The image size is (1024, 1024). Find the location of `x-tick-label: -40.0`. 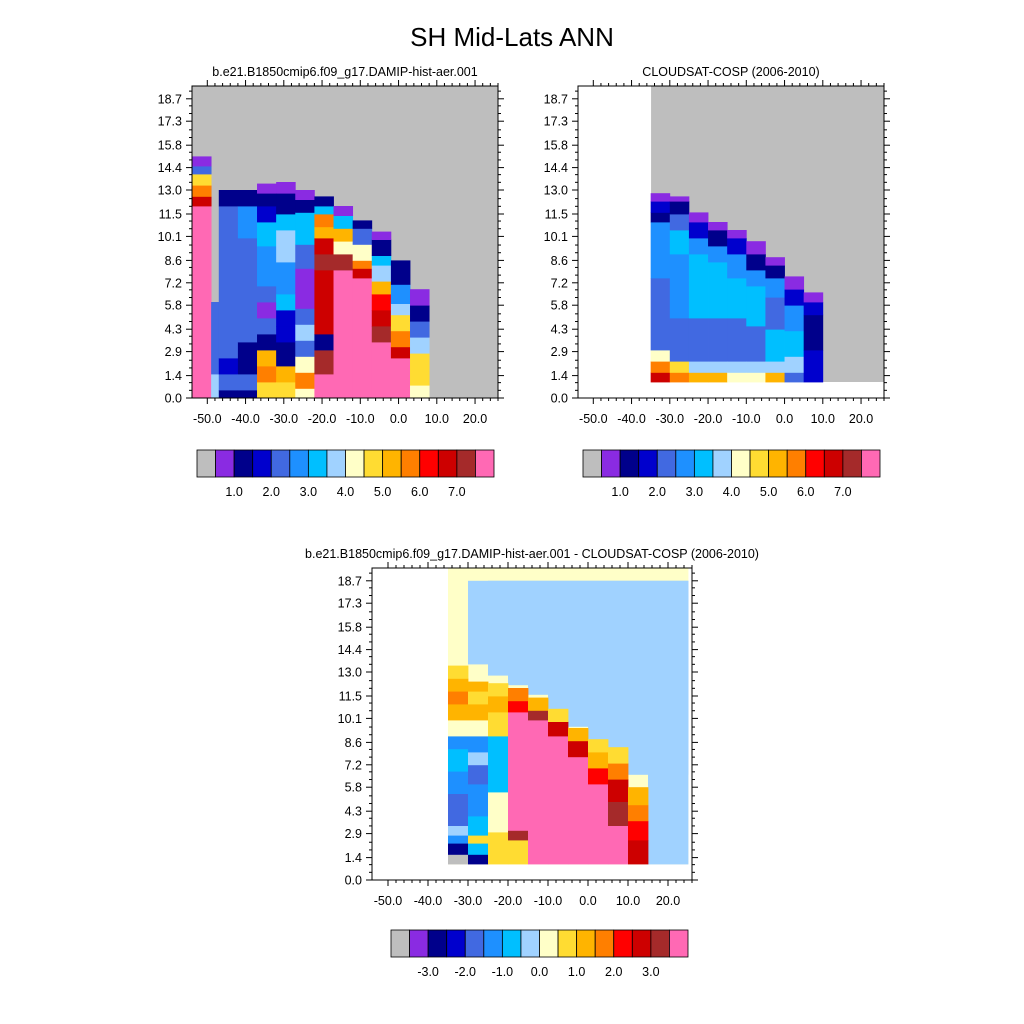

x-tick-label: -40.0 is located at coordinates (245, 419).